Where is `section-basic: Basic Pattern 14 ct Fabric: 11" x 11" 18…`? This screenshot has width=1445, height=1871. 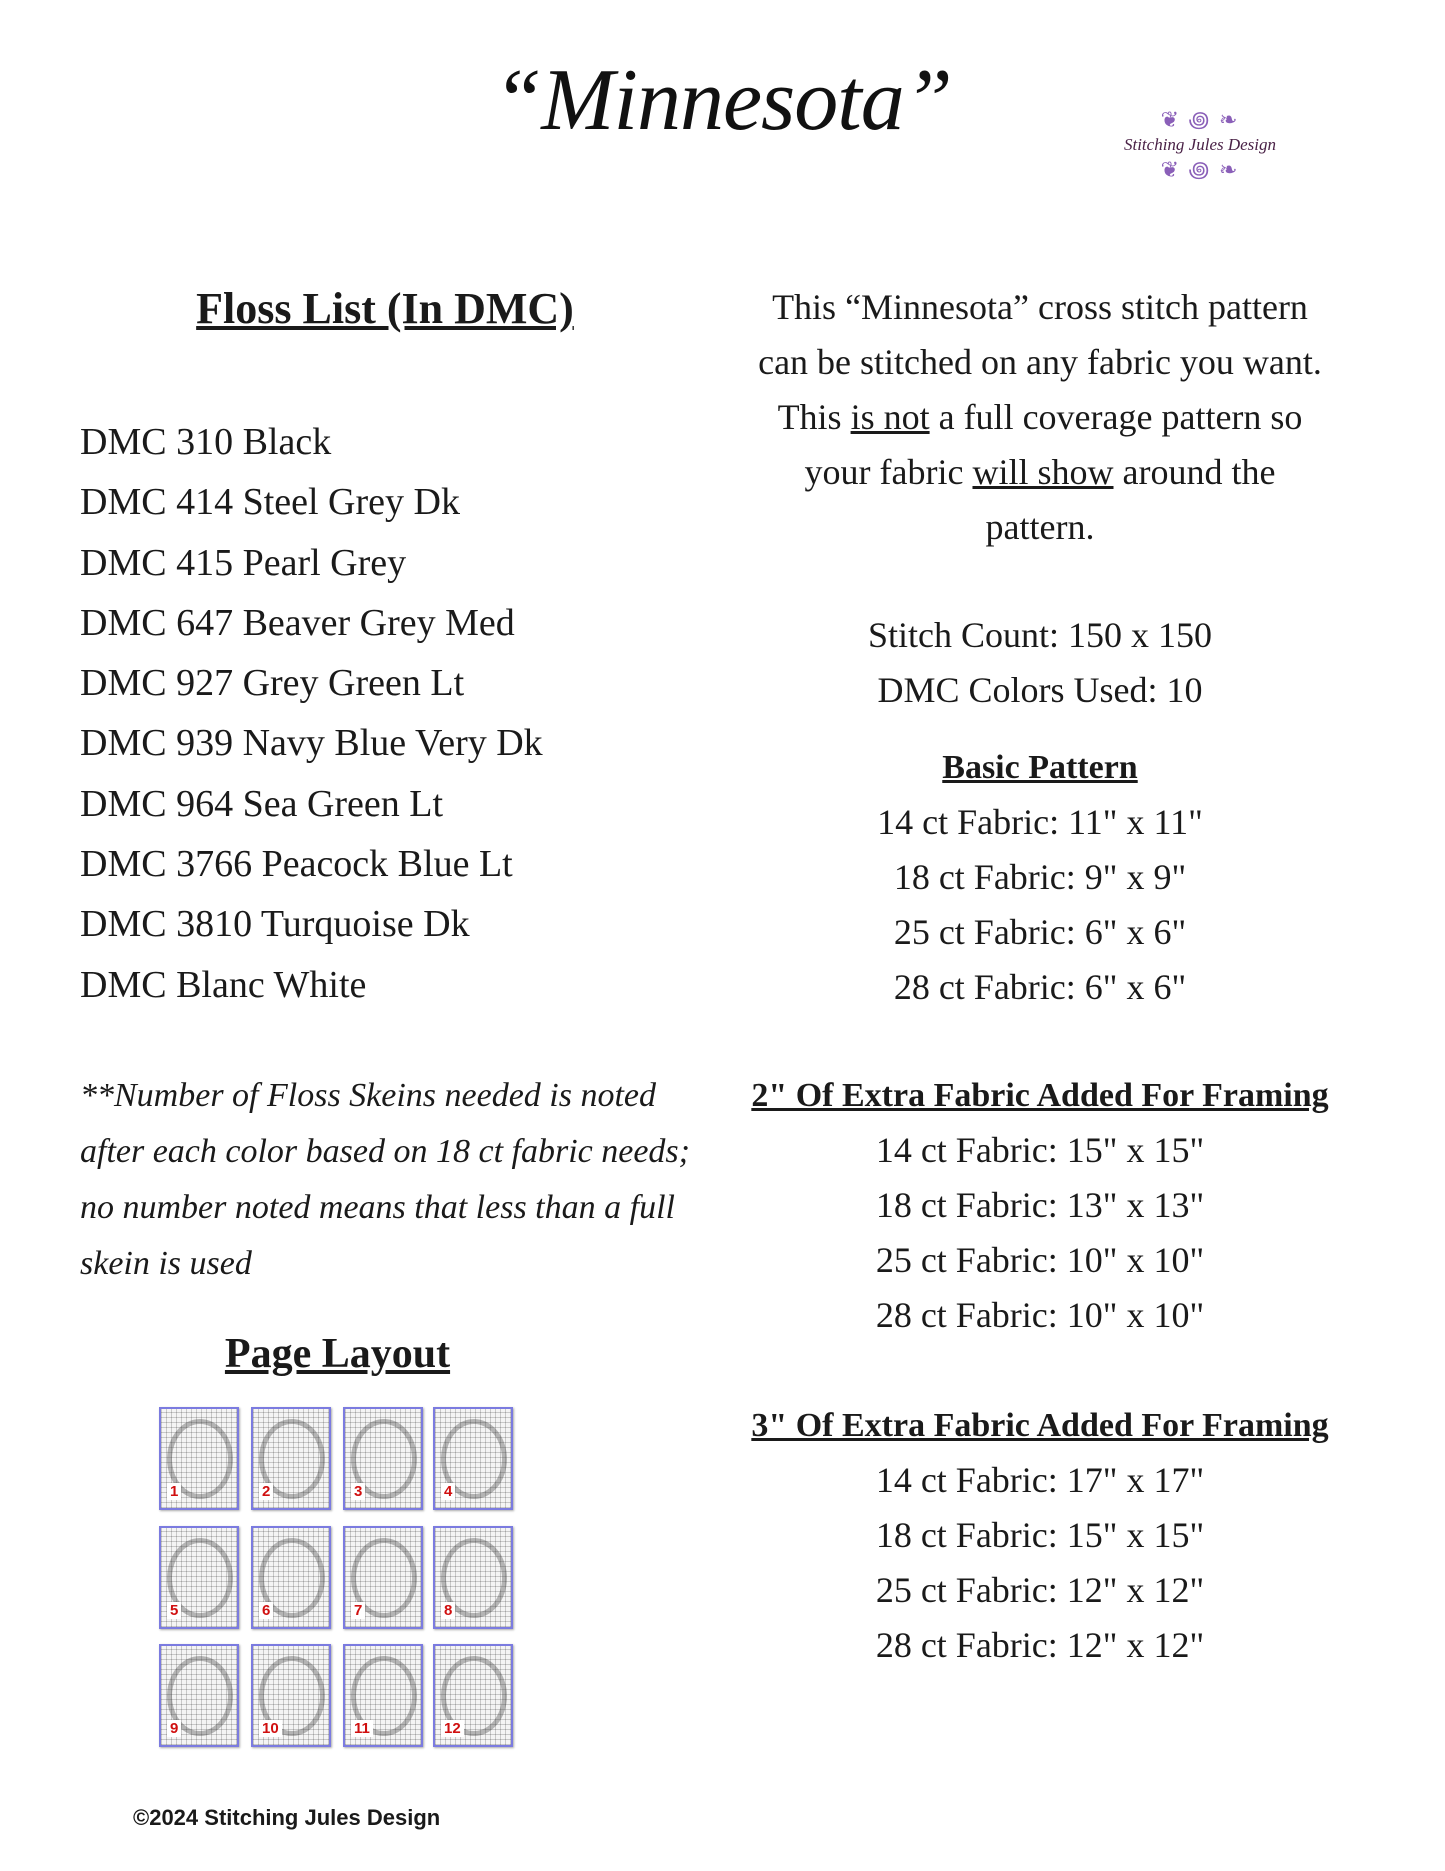 section-basic: Basic Pattern 14 ct Fabric: 11" x 11" 18… is located at coordinates (1040, 877).